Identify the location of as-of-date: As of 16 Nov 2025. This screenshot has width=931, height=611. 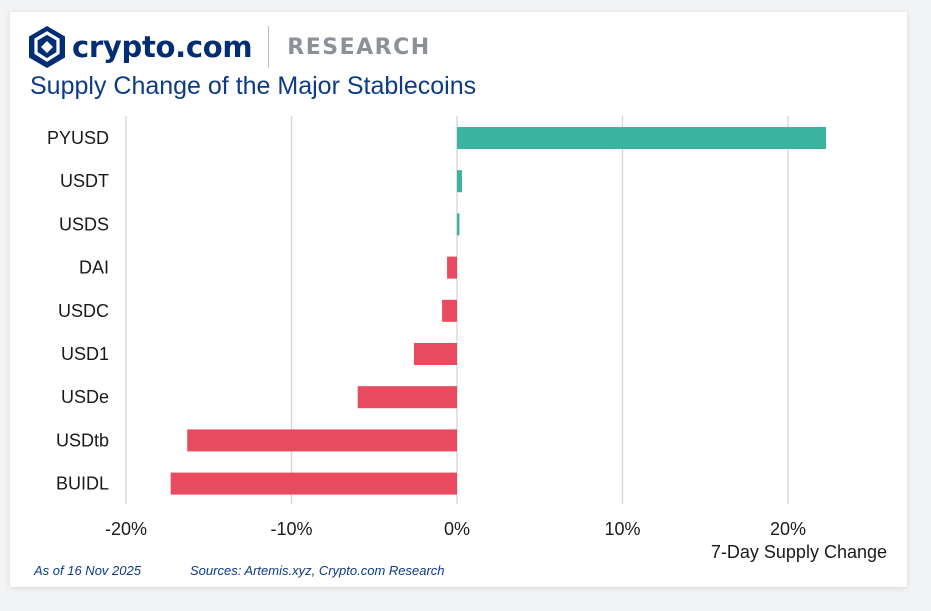
(87, 570).